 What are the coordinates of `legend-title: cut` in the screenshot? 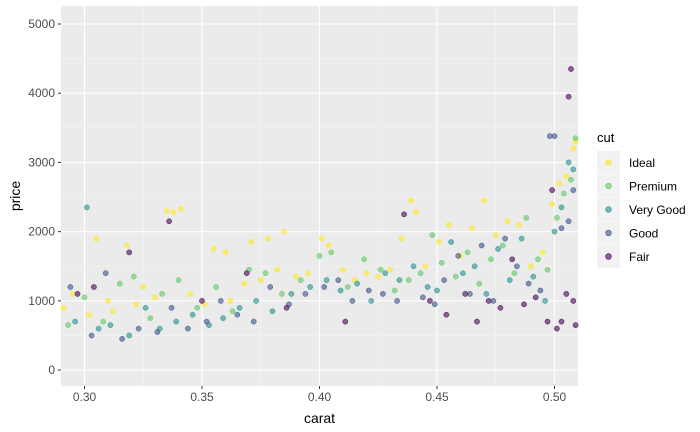 It's located at (606, 137).